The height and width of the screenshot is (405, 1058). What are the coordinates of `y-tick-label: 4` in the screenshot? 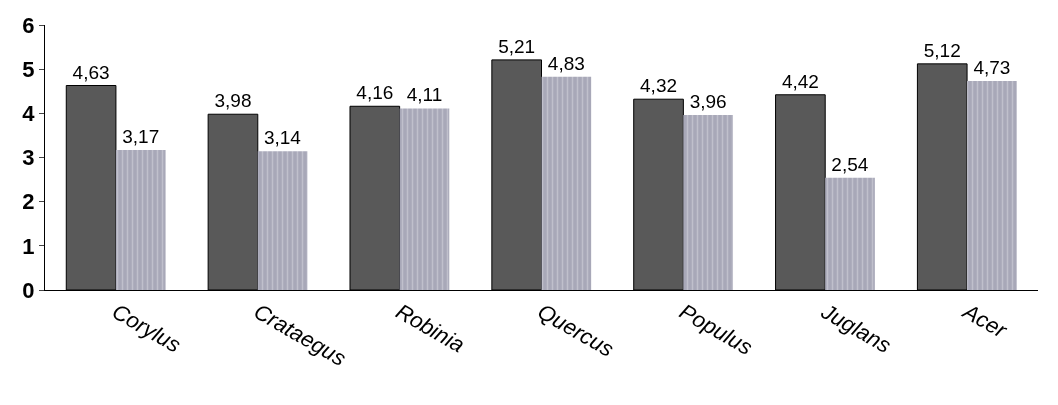 It's located at (29, 114).